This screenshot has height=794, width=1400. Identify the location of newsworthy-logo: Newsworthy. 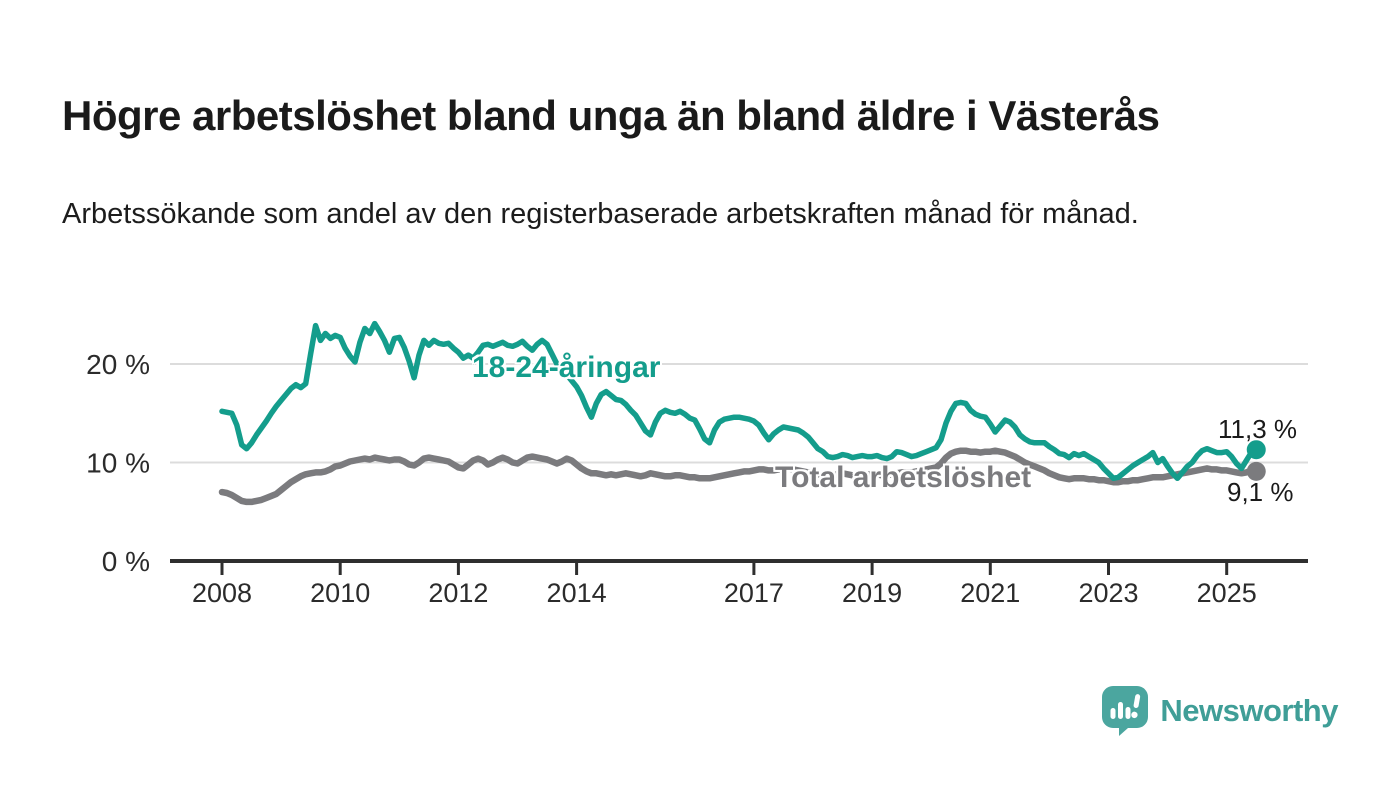
(1220, 711).